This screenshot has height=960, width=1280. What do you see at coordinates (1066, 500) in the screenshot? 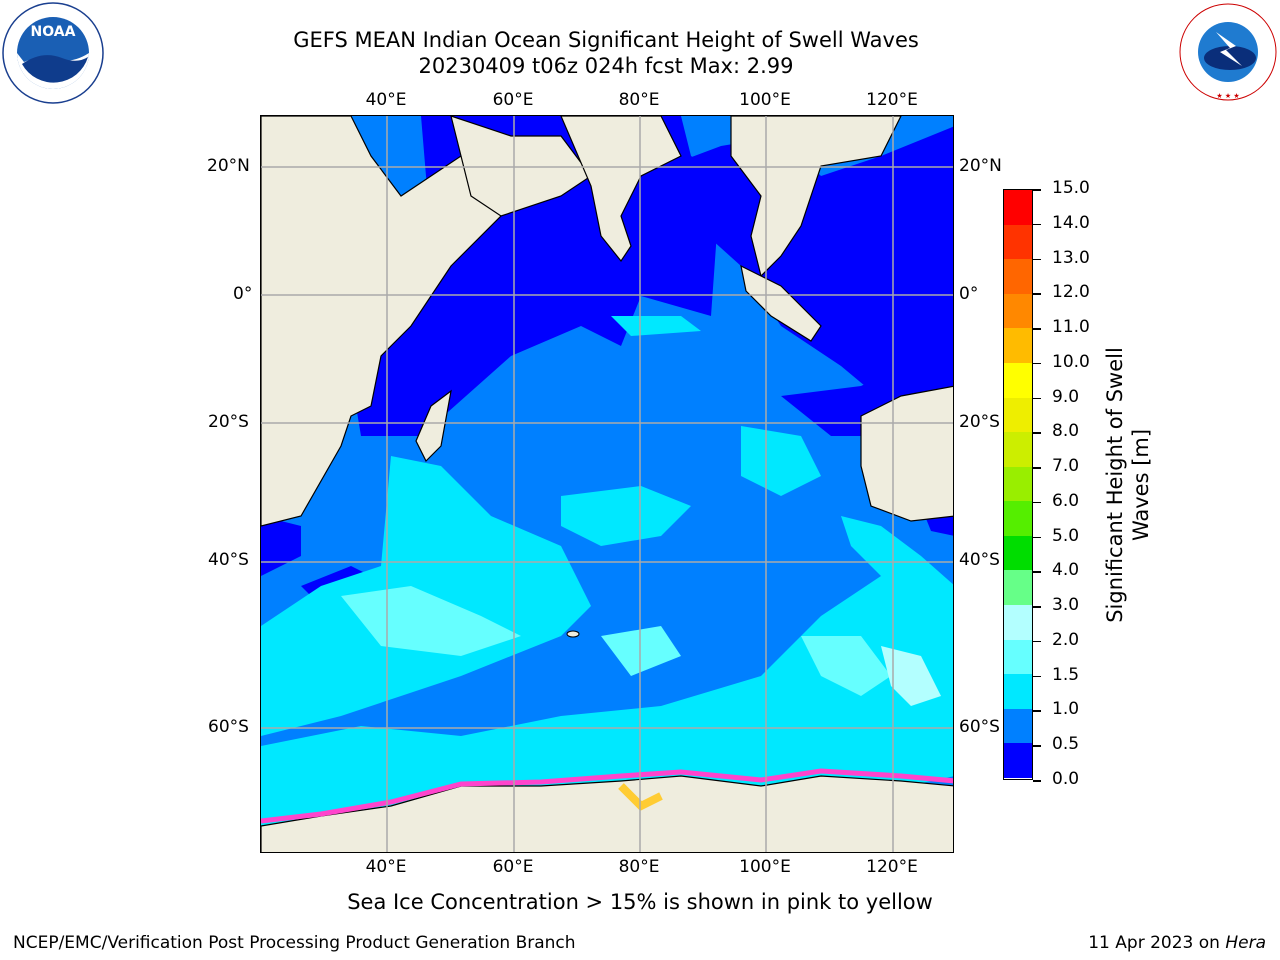
I see `colorbar-tick-label: 6.0` at bounding box center [1066, 500].